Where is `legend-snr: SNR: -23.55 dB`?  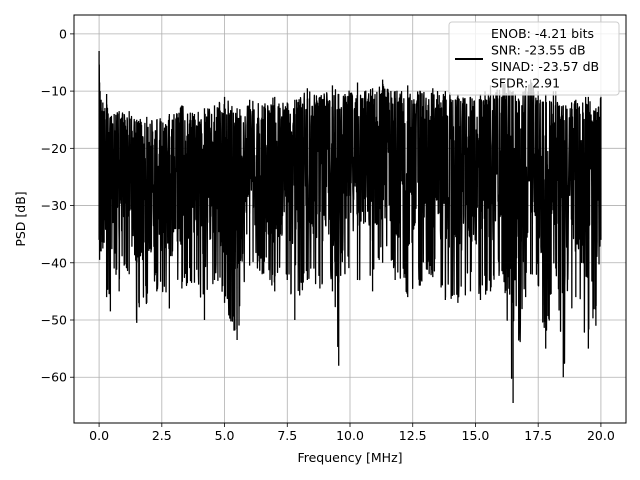
legend-snr: SNR: -23.55 dB is located at coordinates (538, 50).